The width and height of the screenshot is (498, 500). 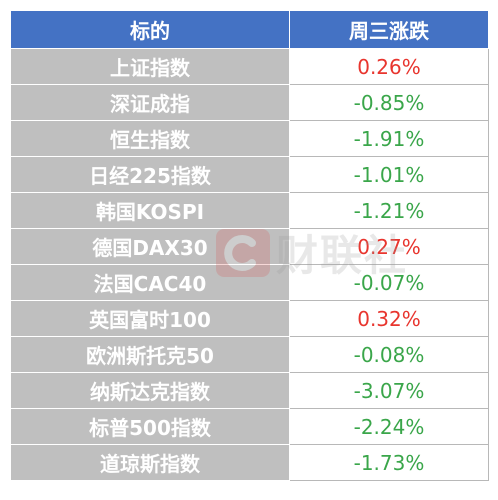 What do you see at coordinates (150, 210) in the screenshot?
I see `index-name: 韩国KOSPI` at bounding box center [150, 210].